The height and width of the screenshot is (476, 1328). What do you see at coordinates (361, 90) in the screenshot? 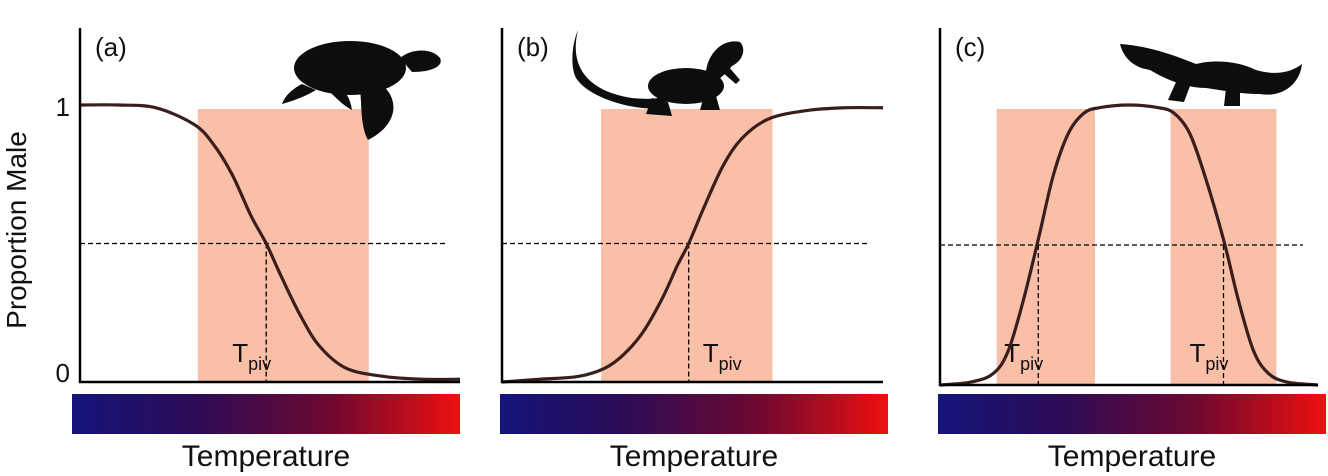
I see `turtle-icon` at bounding box center [361, 90].